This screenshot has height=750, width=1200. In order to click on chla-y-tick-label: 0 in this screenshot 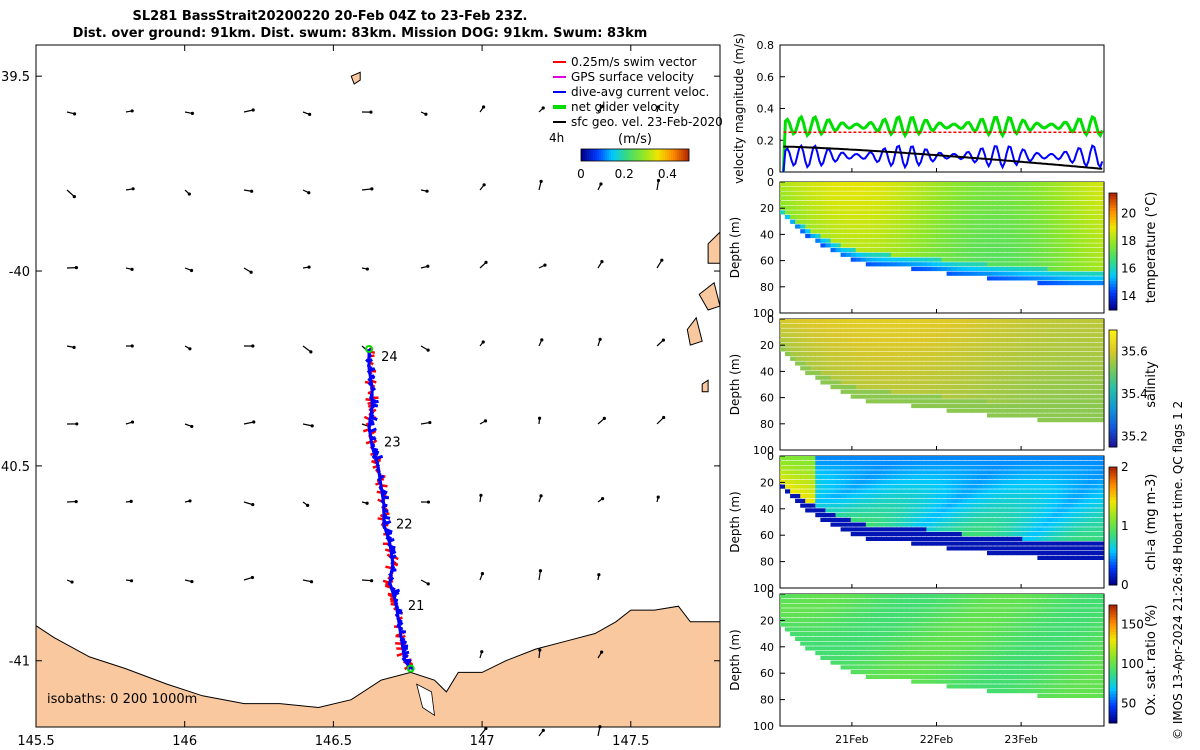, I will do `click(770, 456)`.